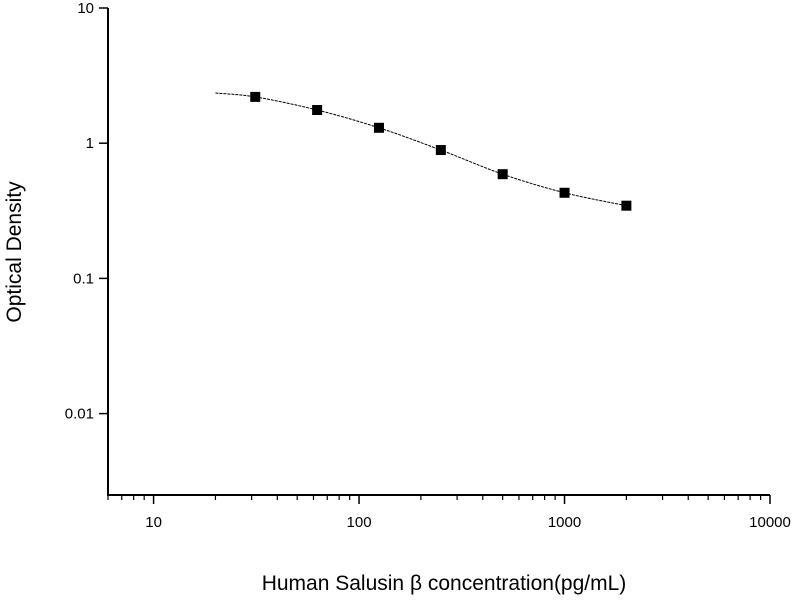  I want to click on x-tick-label: 10000, so click(770, 522).